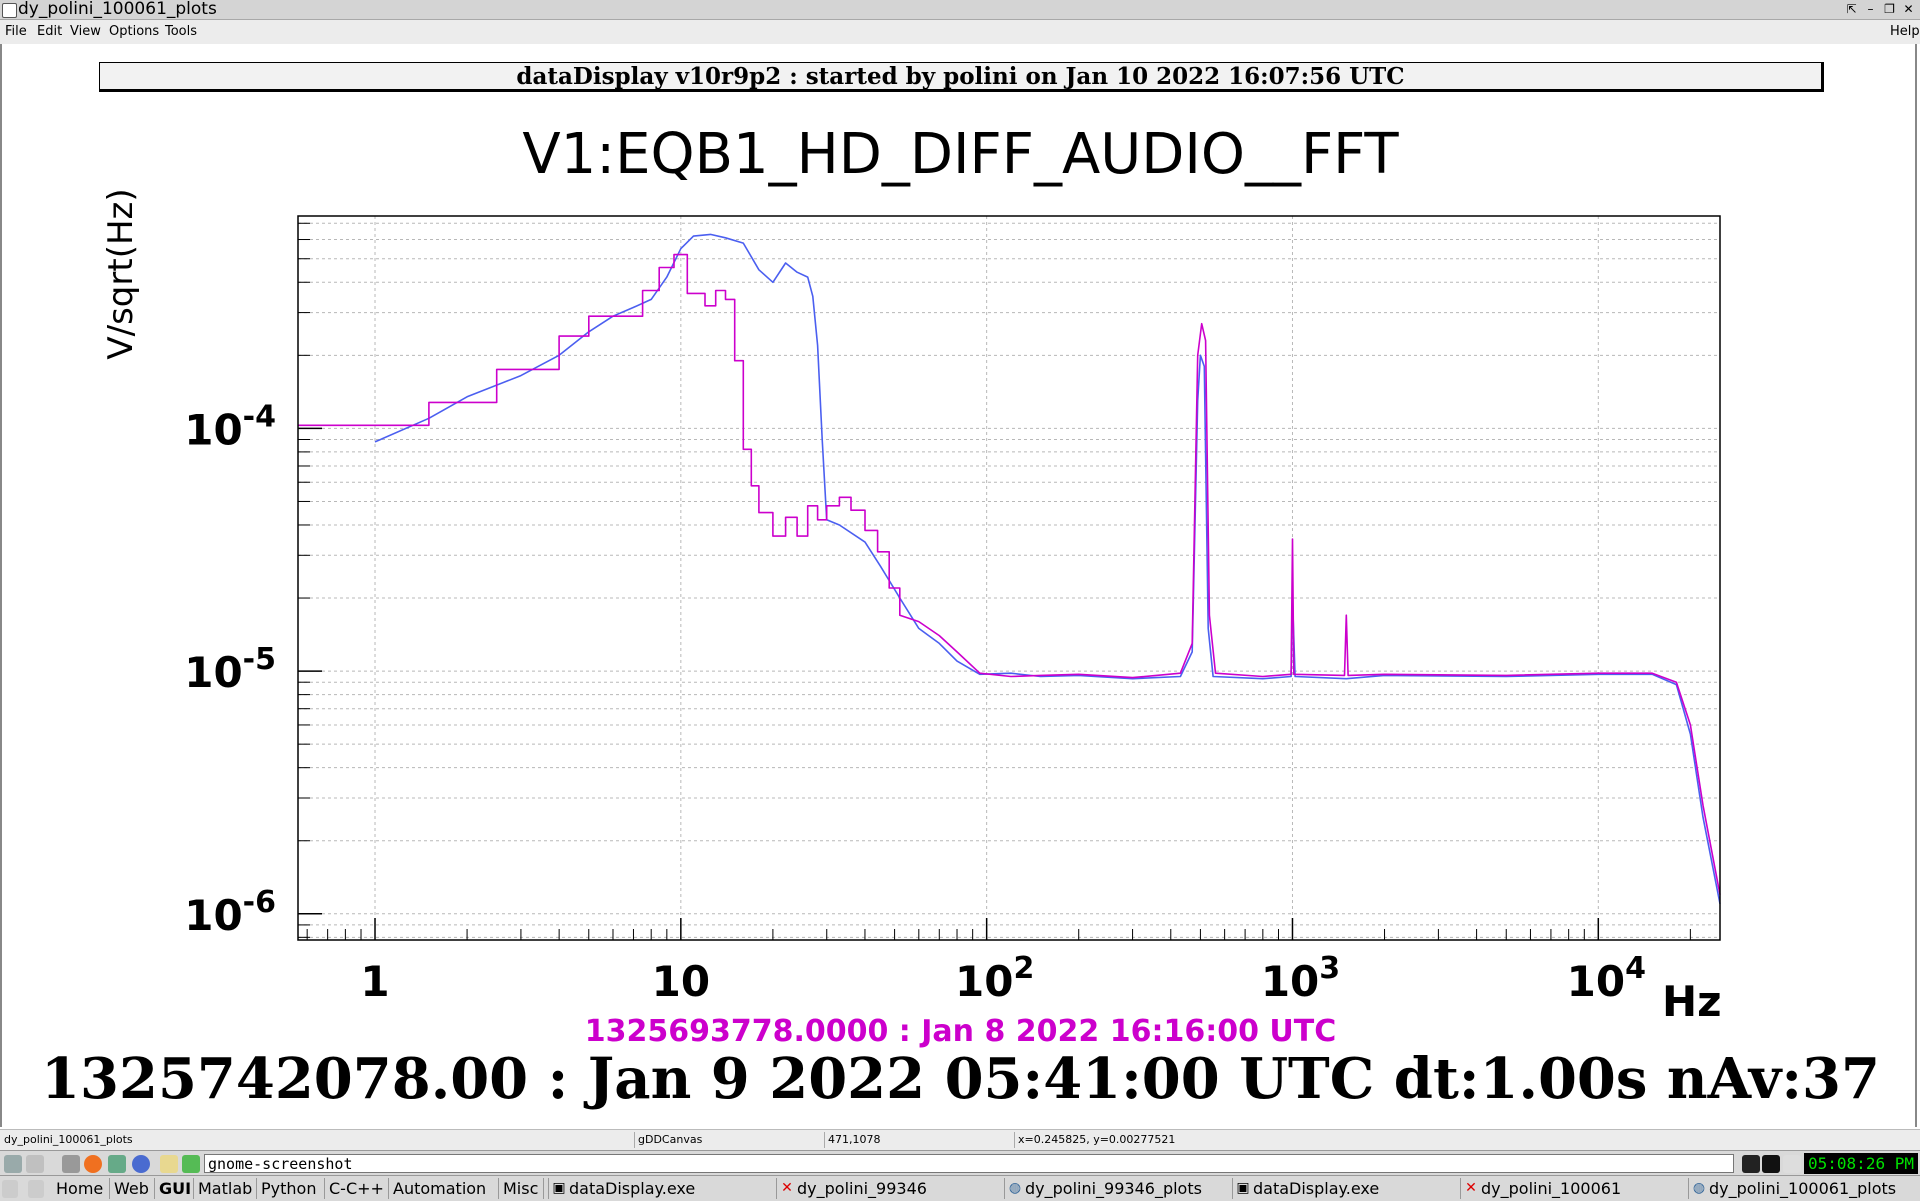  I want to click on panel-top: gnome-screenshot 05:08:26 PM, so click(960, 1163).